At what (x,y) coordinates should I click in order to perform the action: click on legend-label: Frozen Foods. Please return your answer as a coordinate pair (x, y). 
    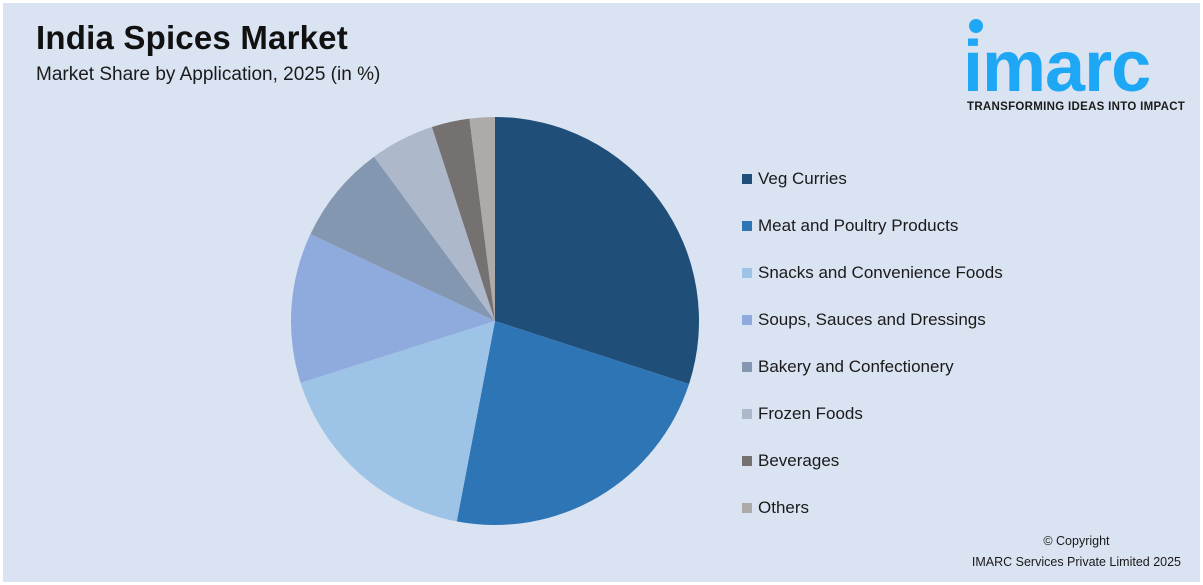
    Looking at the image, I should click on (810, 413).